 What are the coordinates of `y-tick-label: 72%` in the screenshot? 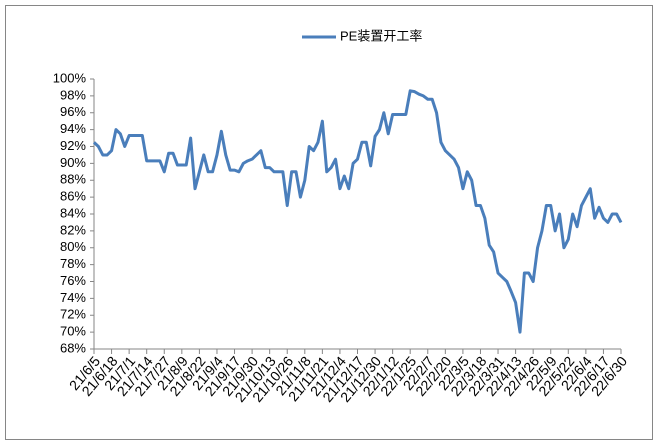 It's located at (73, 314).